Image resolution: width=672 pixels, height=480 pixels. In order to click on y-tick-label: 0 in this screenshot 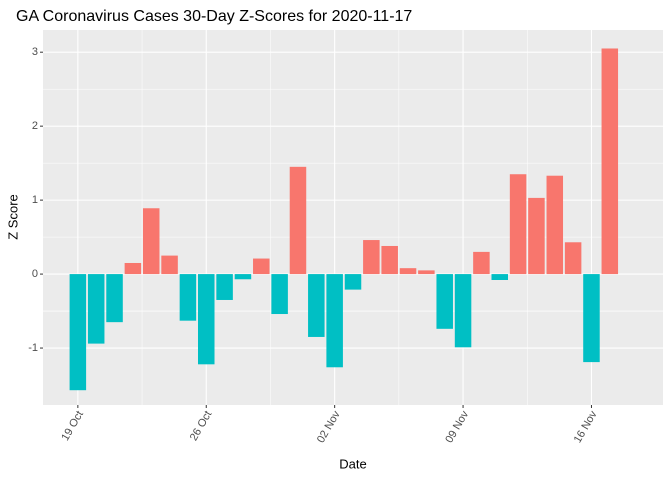, I will do `click(35, 274)`.